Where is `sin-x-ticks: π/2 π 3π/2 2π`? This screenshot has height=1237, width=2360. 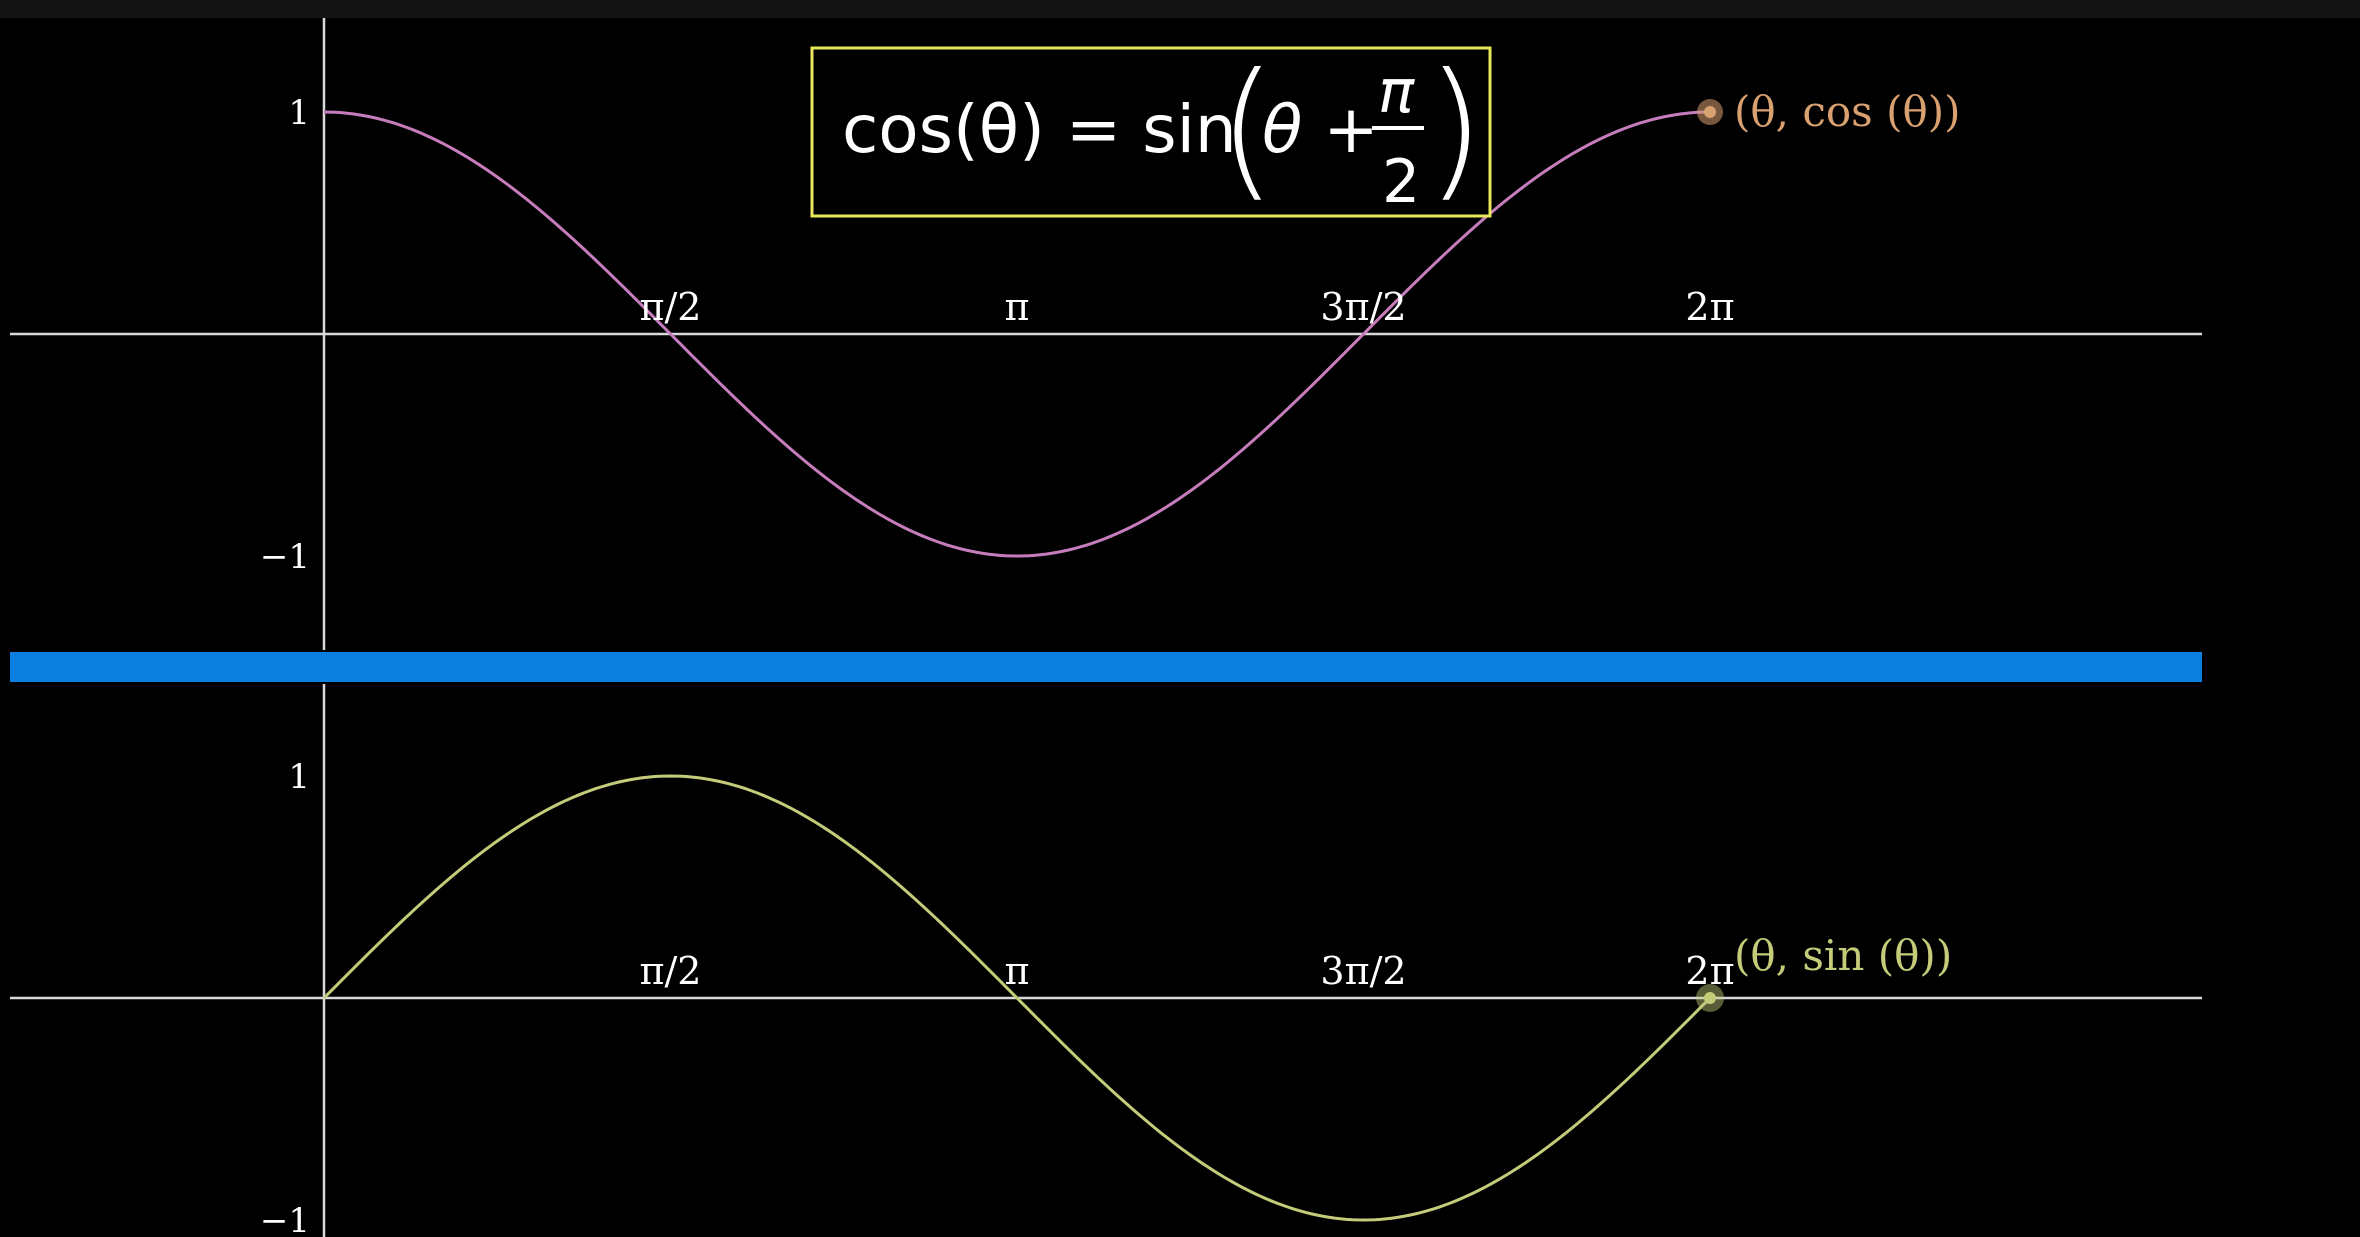
sin-x-ticks: π/2 π 3π/2 2π is located at coordinates (1187, 971).